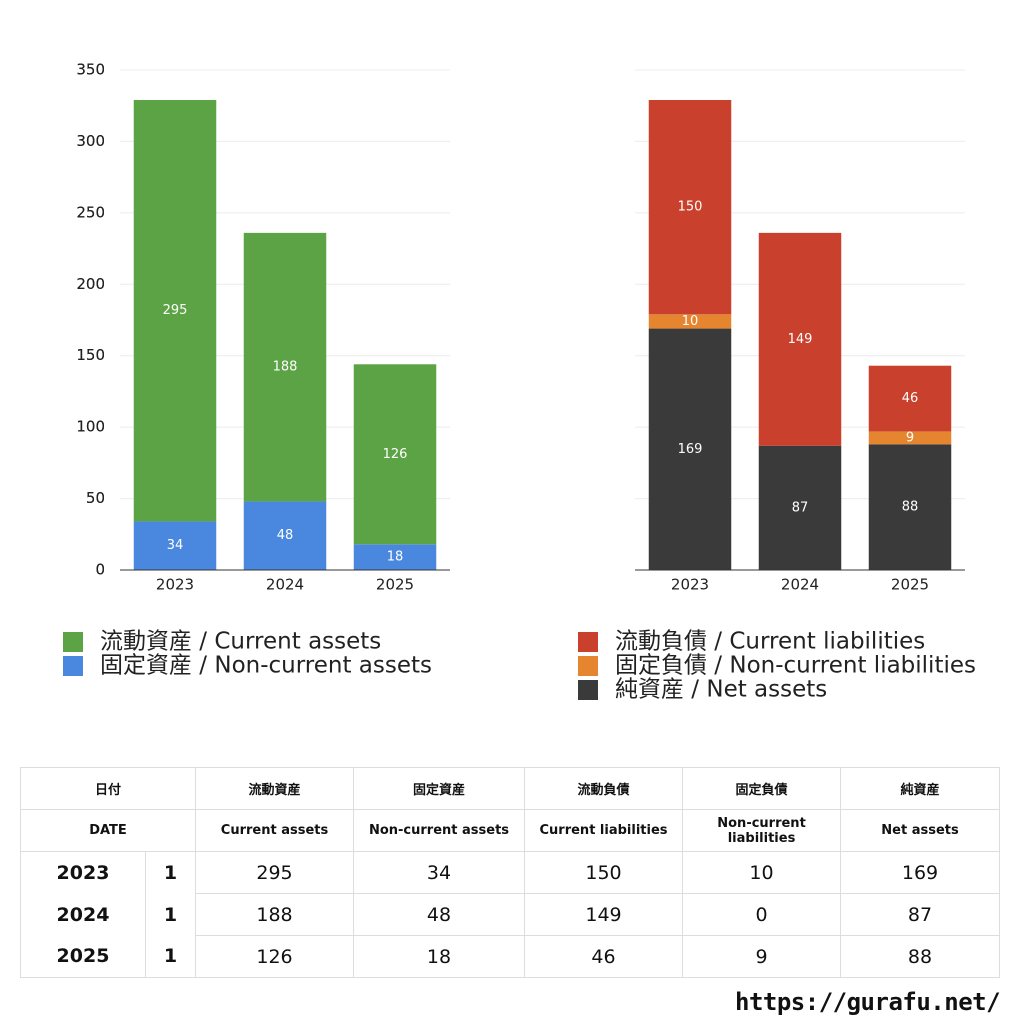 This screenshot has height=1024, width=1024. I want to click on value-label: 48, so click(285, 535).